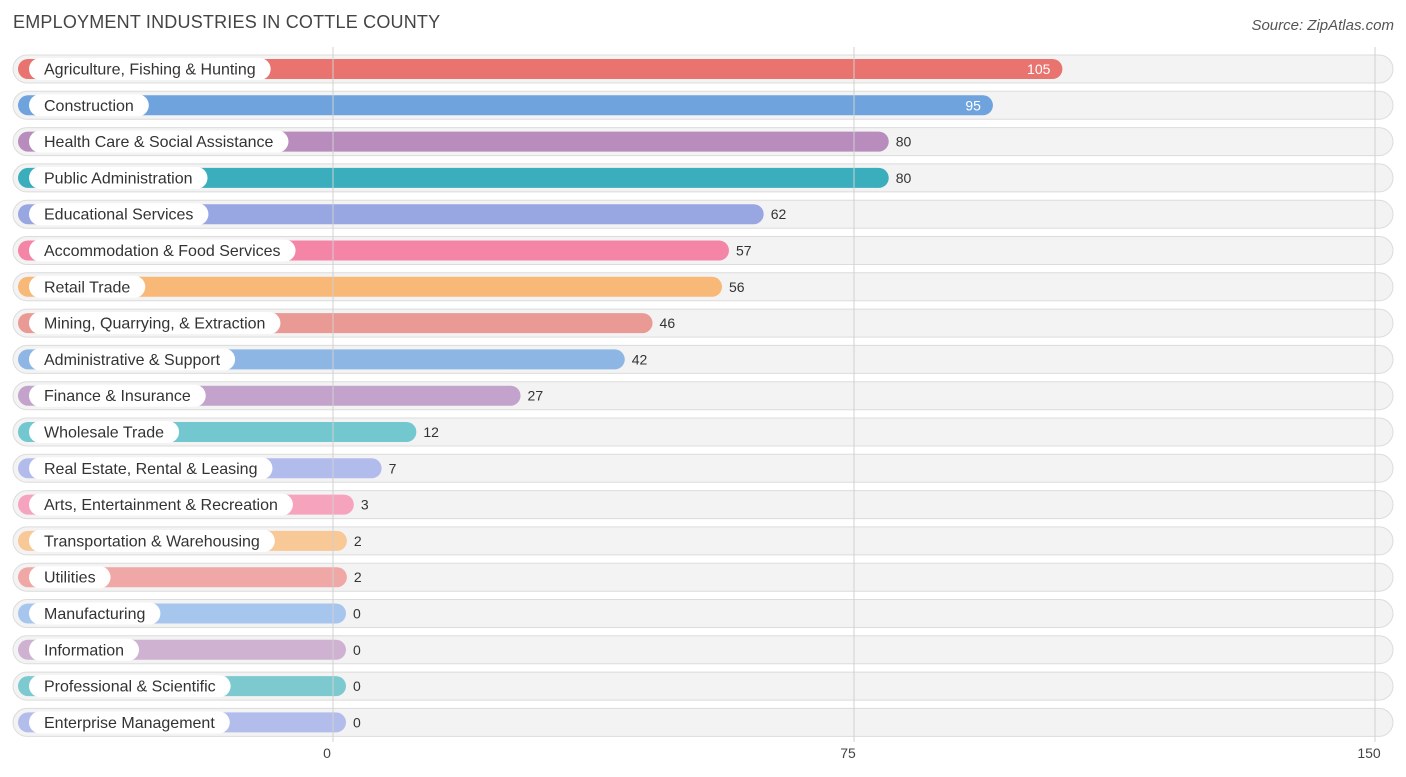  I want to click on category-label: Wholesale Trade, so click(104, 433).